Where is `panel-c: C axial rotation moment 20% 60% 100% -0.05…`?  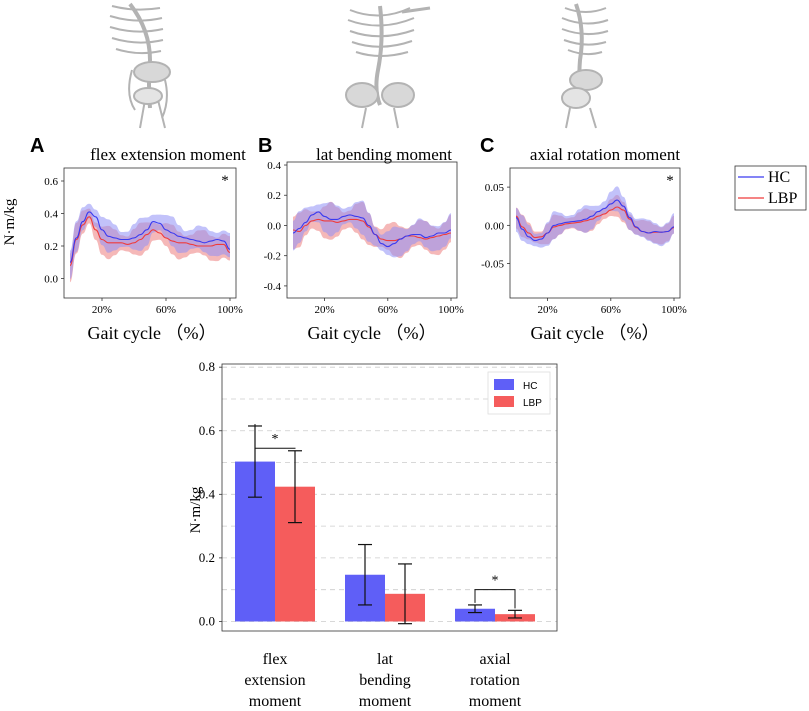 panel-c: C axial rotation moment 20% 60% 100% -0.05… is located at coordinates (583, 239).